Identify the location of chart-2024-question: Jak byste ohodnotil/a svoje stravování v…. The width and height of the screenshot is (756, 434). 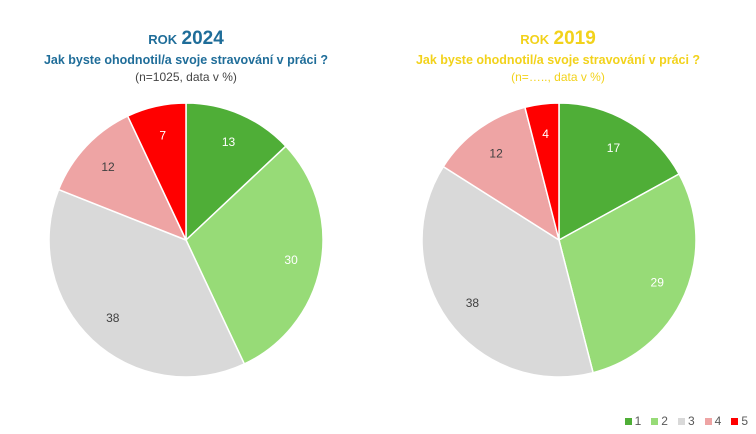
(186, 60).